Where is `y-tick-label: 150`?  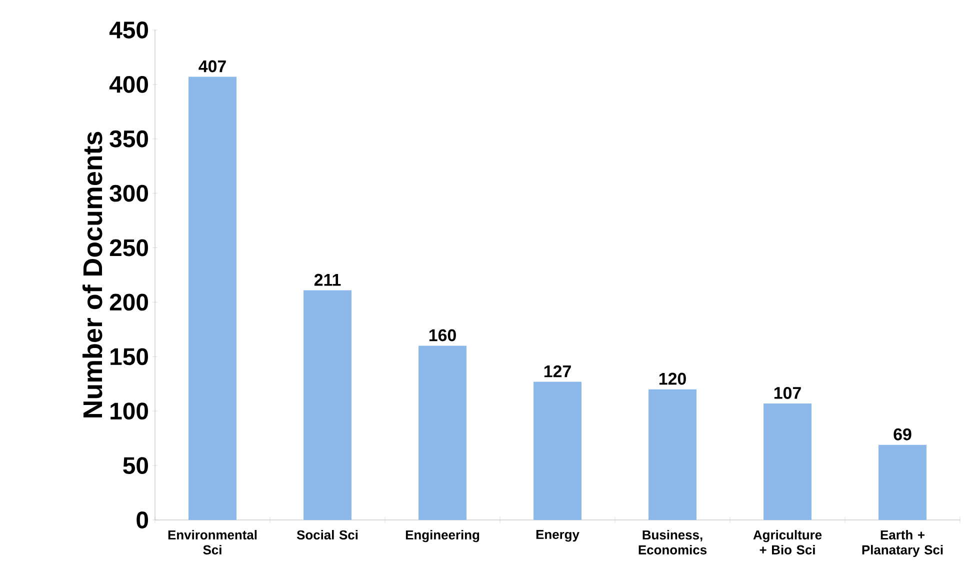
y-tick-label: 150 is located at coordinates (129, 357).